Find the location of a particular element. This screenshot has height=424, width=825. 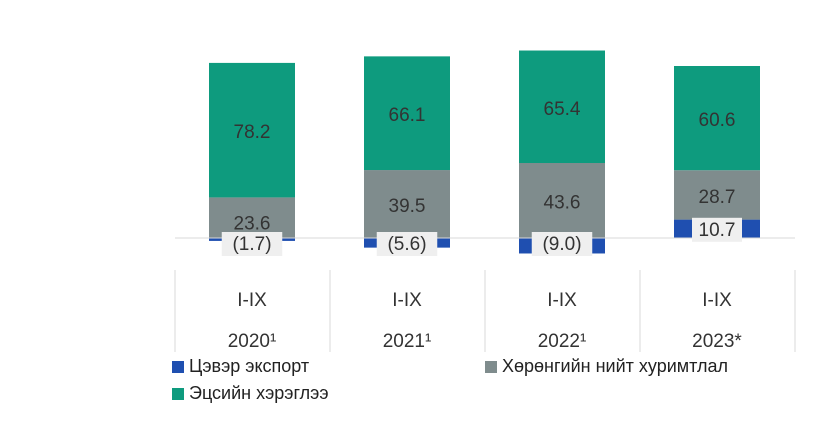

legend-label-net-export: Цэвэр экспорт is located at coordinates (249, 366).